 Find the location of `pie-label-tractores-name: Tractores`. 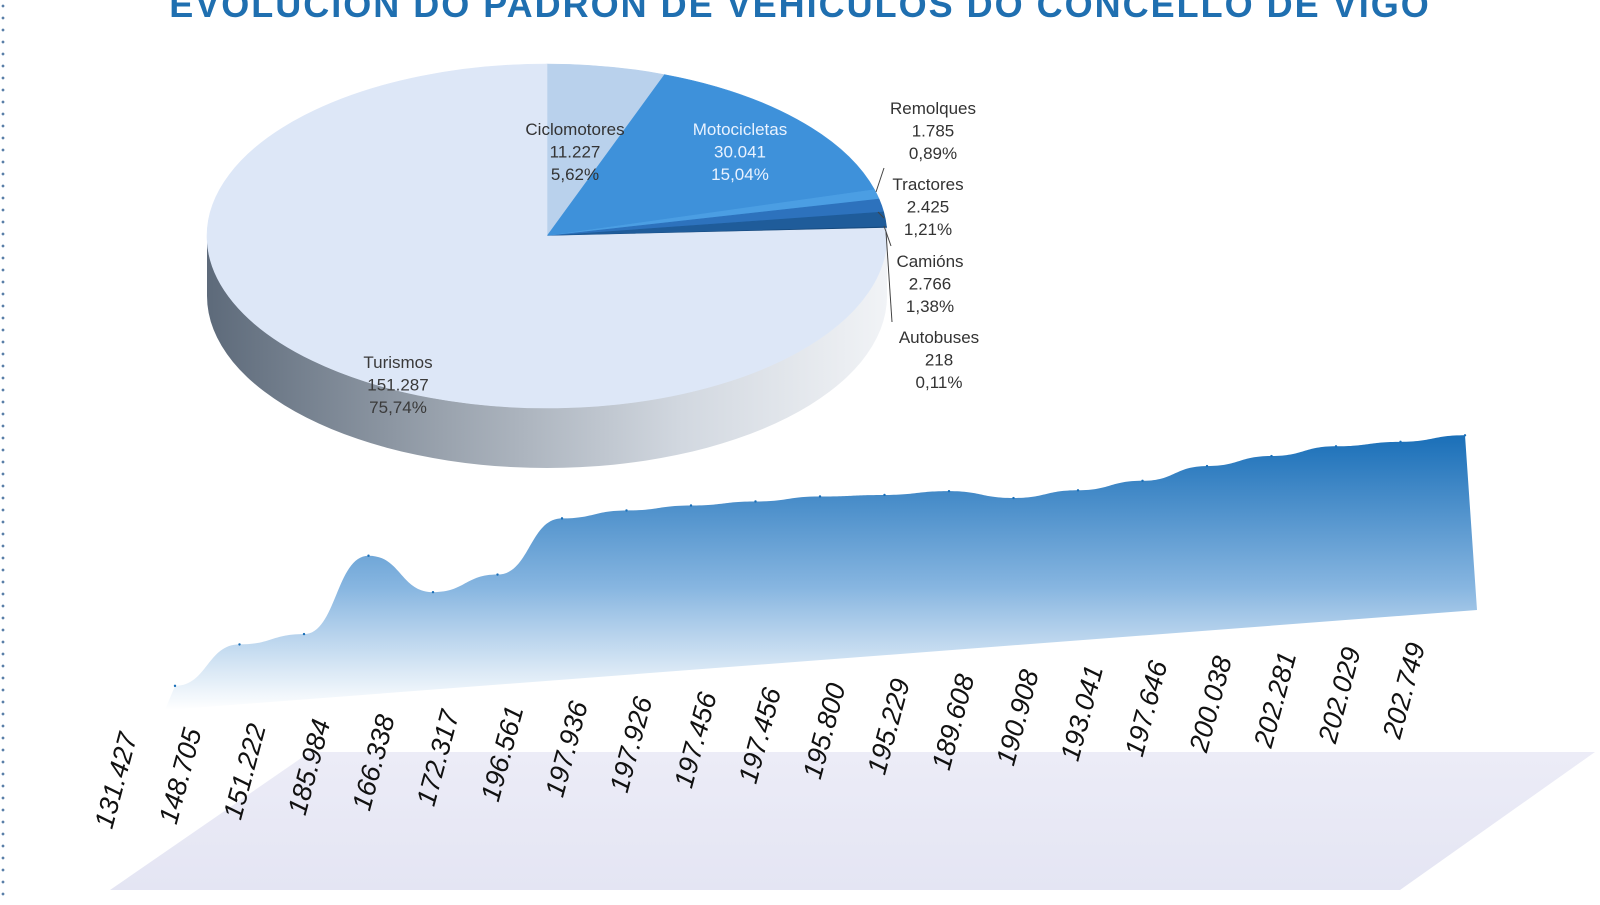

pie-label-tractores-name: Tractores is located at coordinates (927, 184).